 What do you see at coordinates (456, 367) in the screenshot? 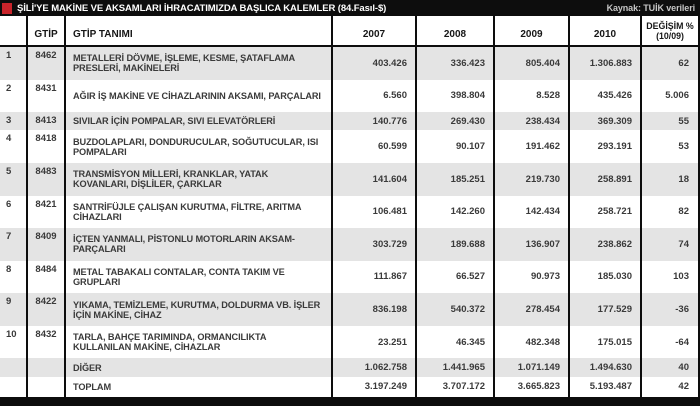
I see `value-2008-cell: 1.441.965` at bounding box center [456, 367].